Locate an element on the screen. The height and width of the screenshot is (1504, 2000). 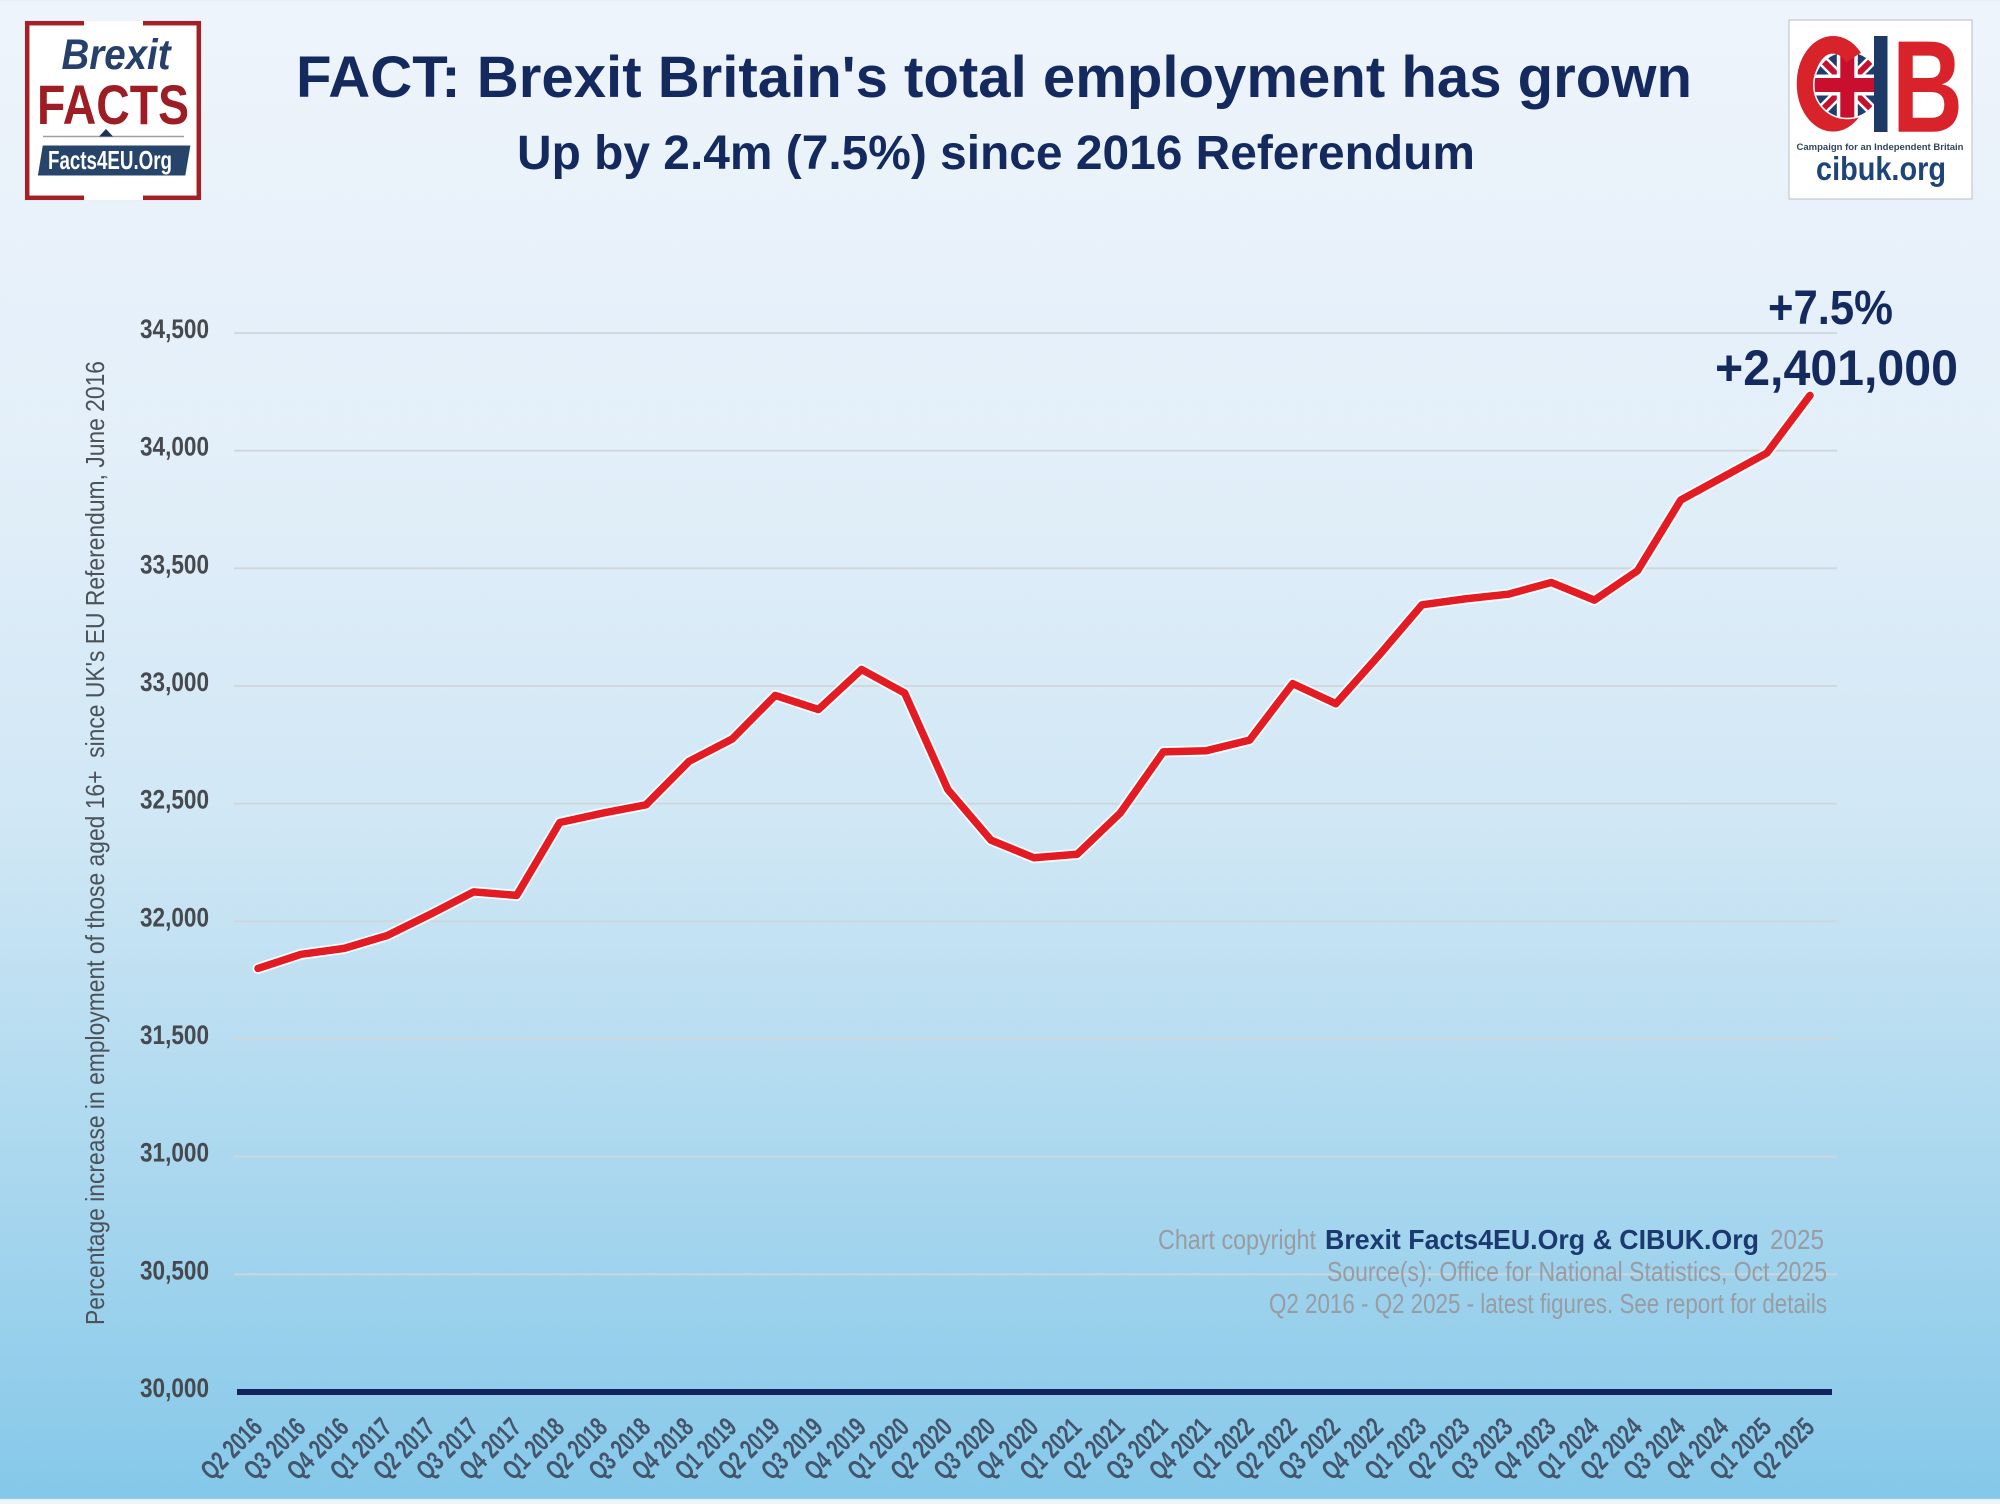
svg-text: 32,000 is located at coordinates (174, 917).